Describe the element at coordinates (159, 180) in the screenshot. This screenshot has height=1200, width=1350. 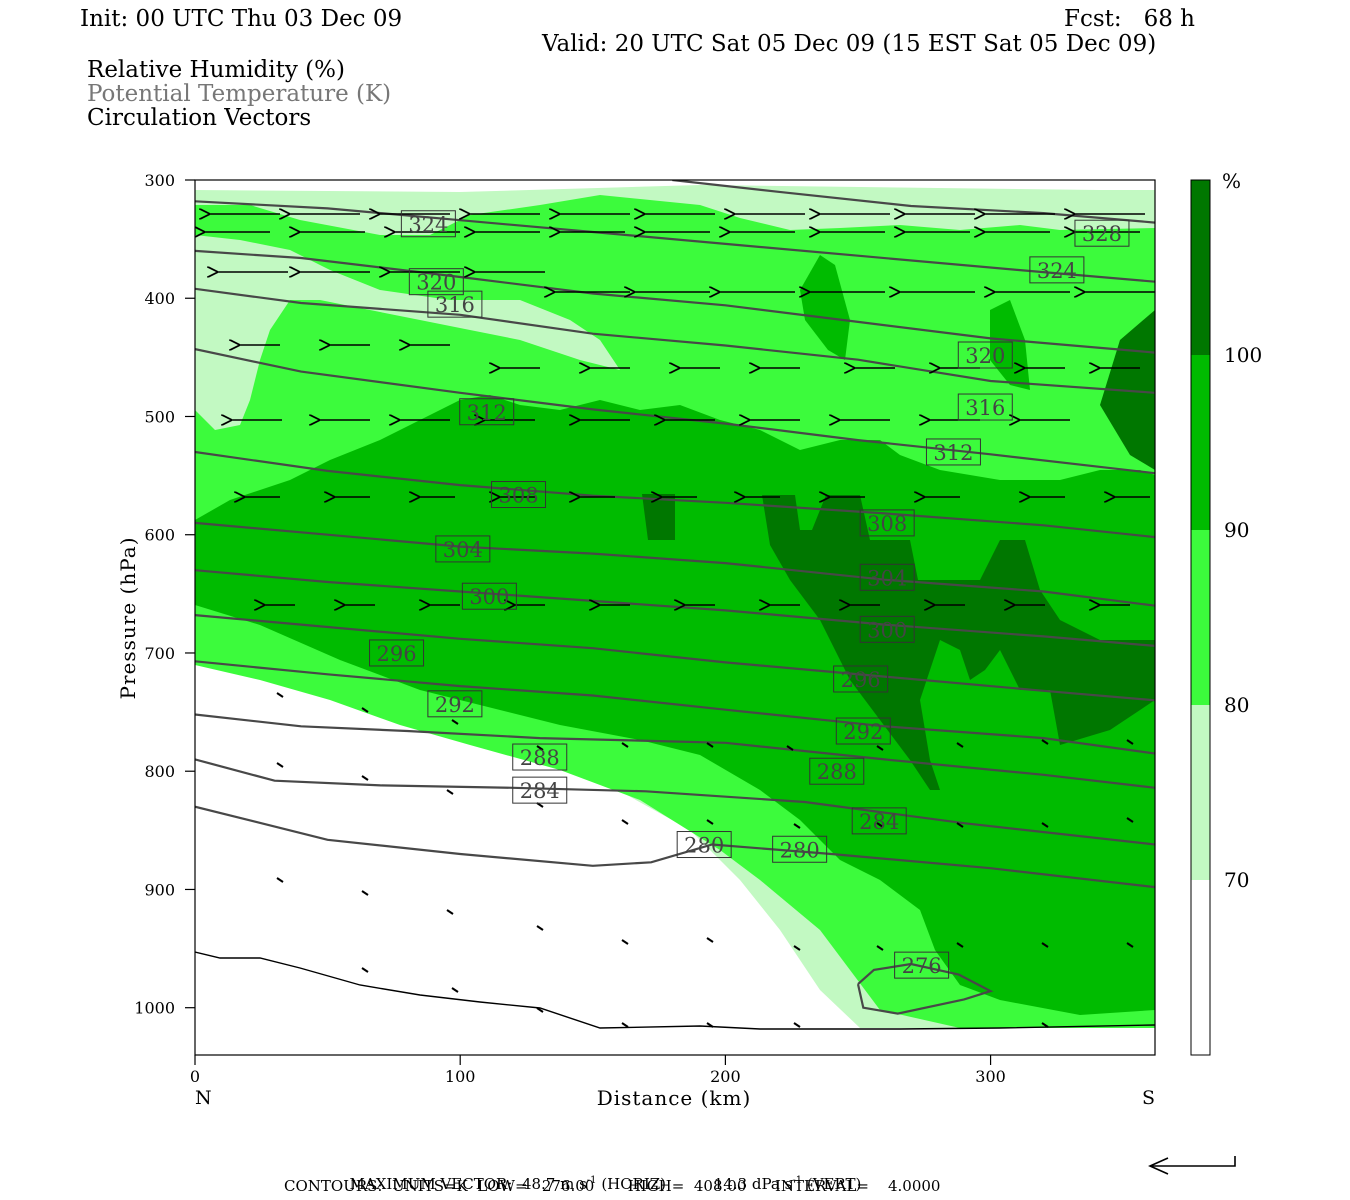
I see `y-tick-label: 300` at that location.